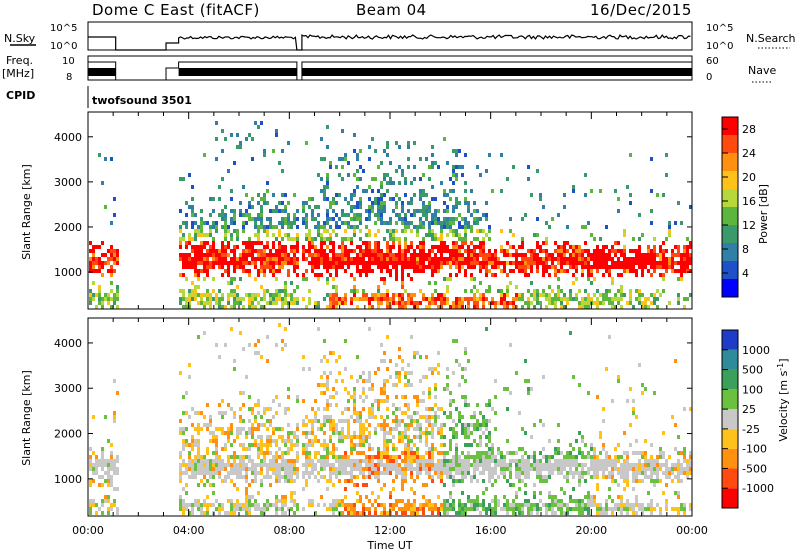  I want to click on x-tick-label: 00:00, so click(88, 530).